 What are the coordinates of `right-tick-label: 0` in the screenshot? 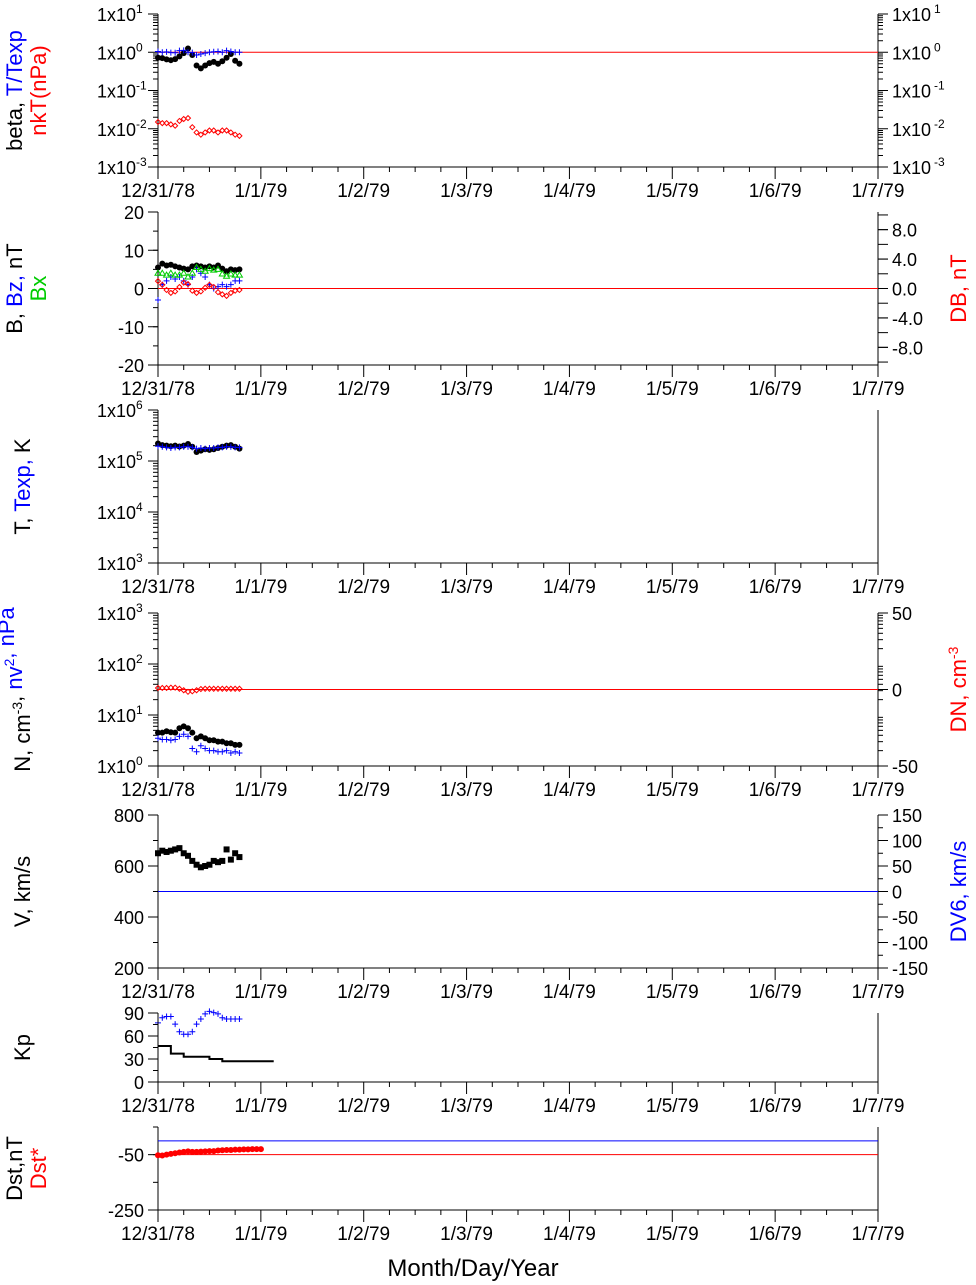 It's located at (897, 691).